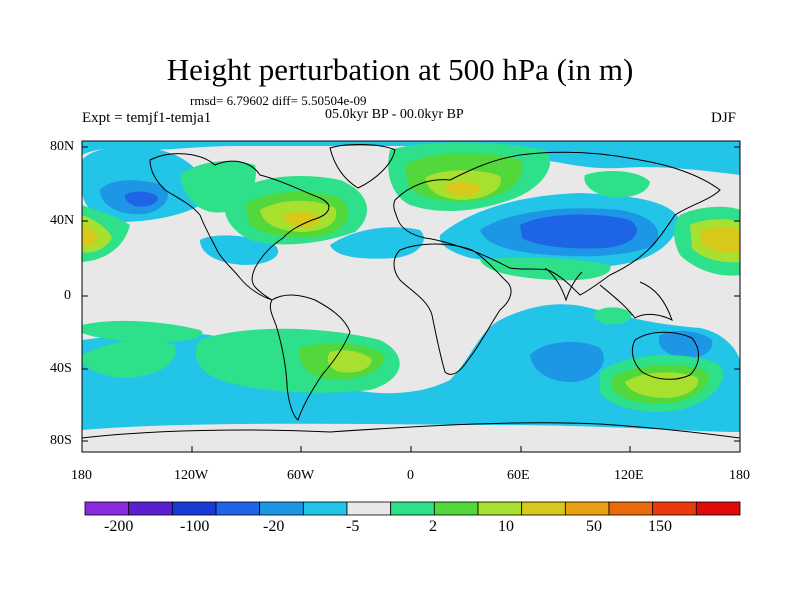 Image resolution: width=800 pixels, height=600 pixels. What do you see at coordinates (452, 309) in the screenshot?
I see `coastline-africa` at bounding box center [452, 309].